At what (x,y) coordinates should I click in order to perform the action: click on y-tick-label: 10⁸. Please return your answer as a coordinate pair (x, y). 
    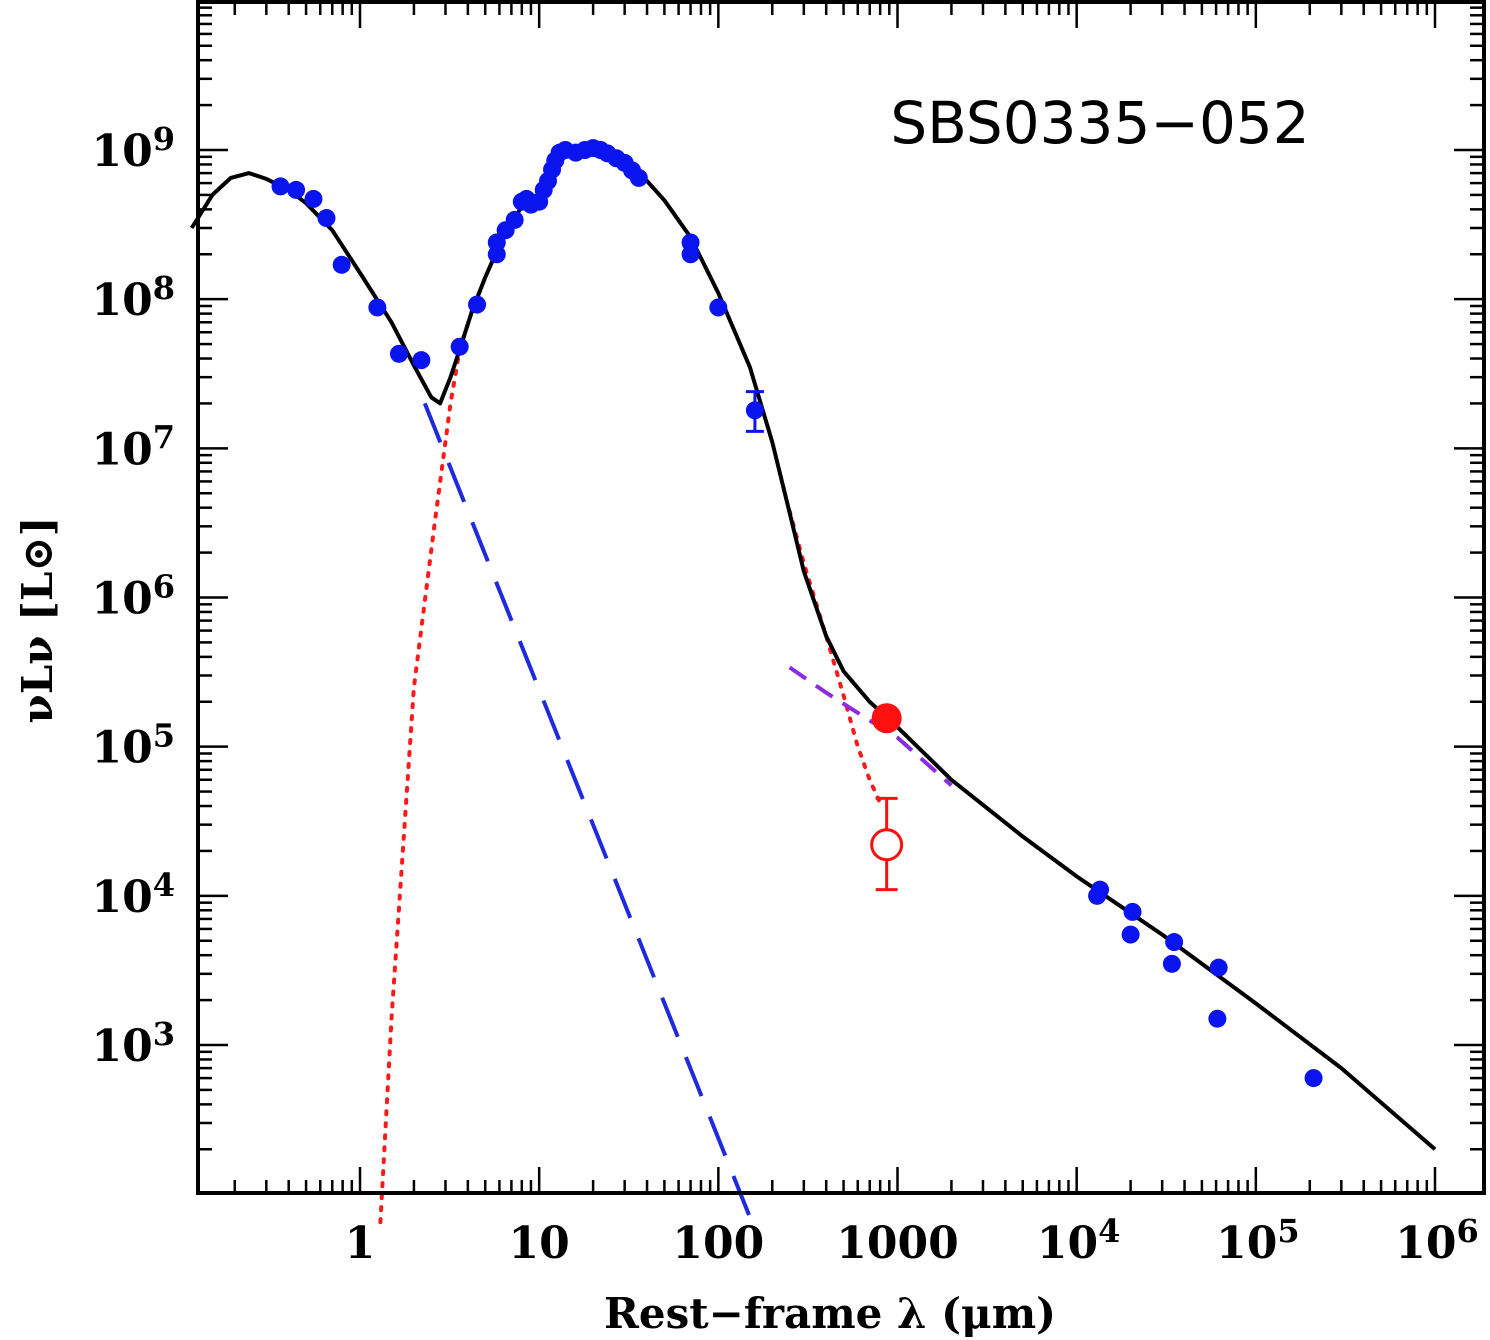
    Looking at the image, I should click on (134, 297).